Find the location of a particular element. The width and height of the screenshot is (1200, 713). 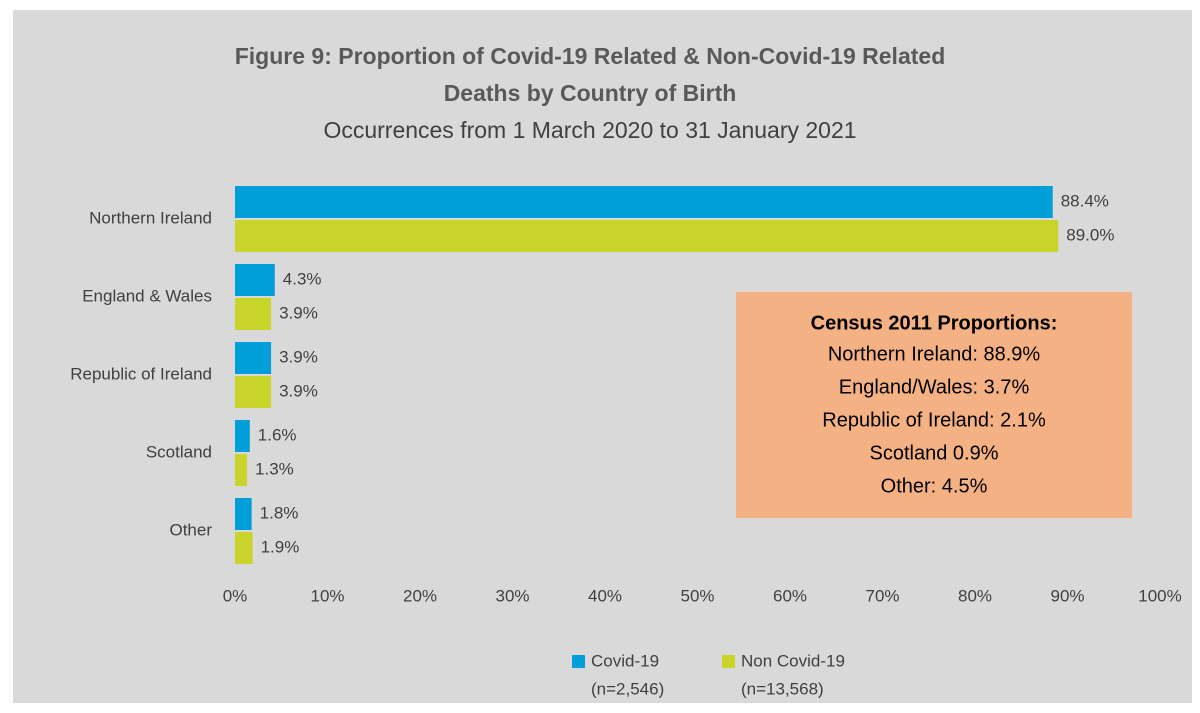

annotation-line: Northern Ireland: 88.9% is located at coordinates (934, 354).